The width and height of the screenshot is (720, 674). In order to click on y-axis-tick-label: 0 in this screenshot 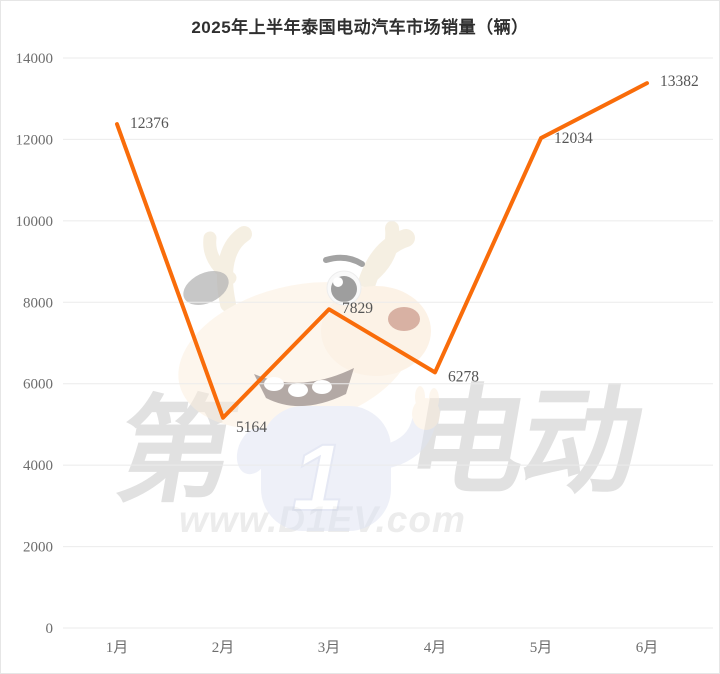, I will do `click(50, 629)`.